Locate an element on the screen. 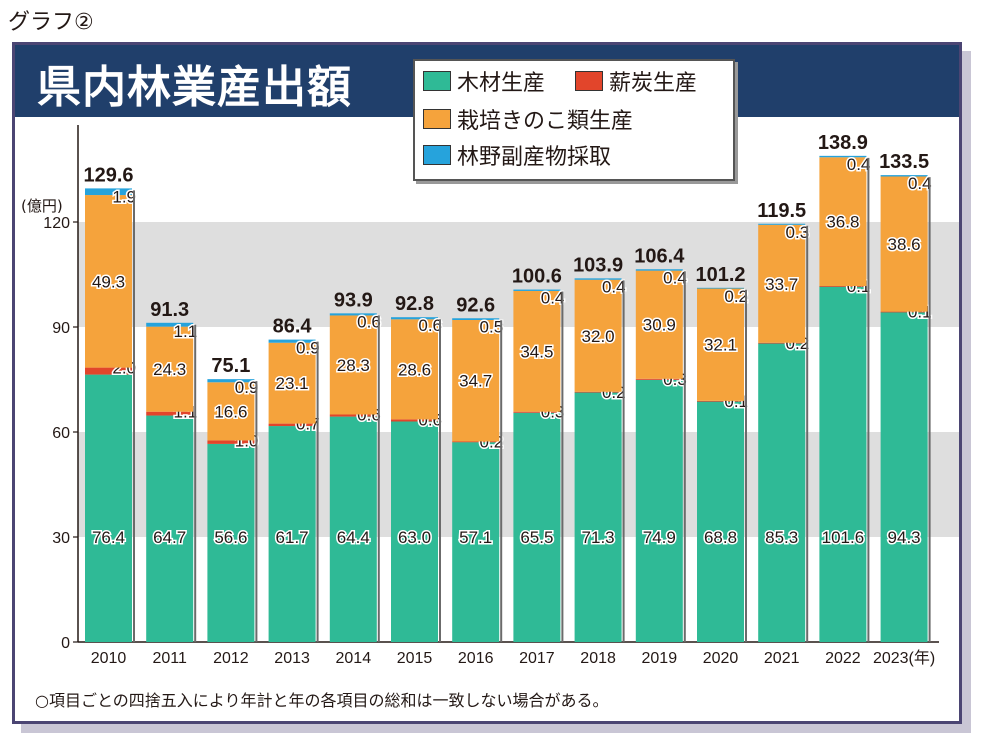  legend-label-timber: 木材生産 is located at coordinates (501, 83).